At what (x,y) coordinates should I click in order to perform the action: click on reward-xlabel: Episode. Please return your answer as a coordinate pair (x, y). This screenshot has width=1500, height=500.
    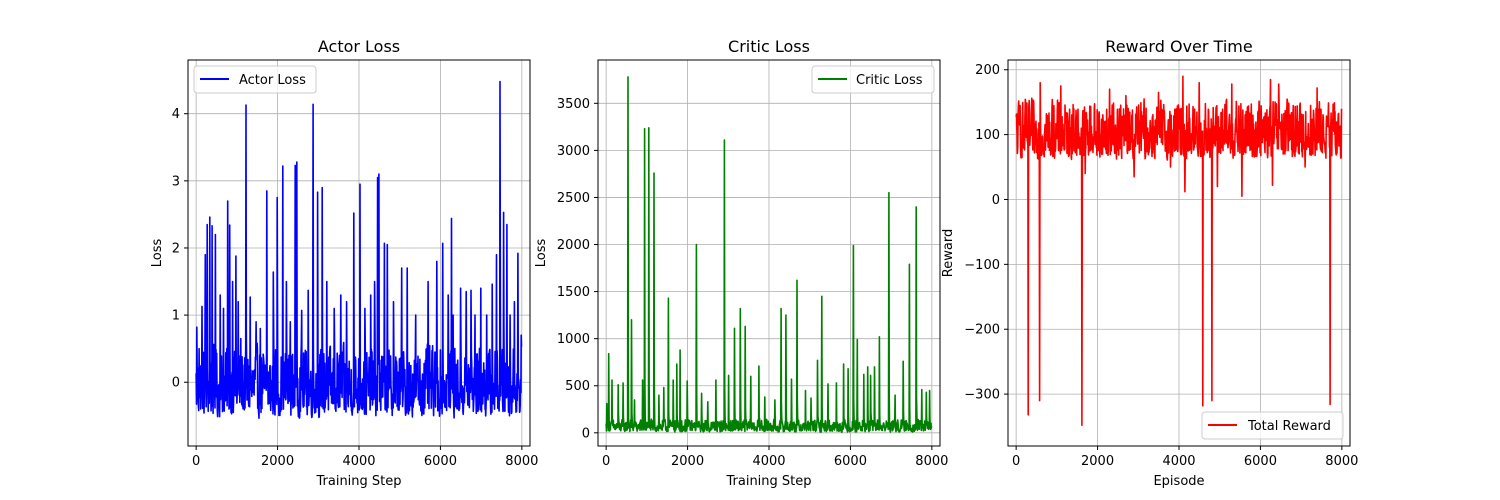
    Looking at the image, I should click on (1178, 481).